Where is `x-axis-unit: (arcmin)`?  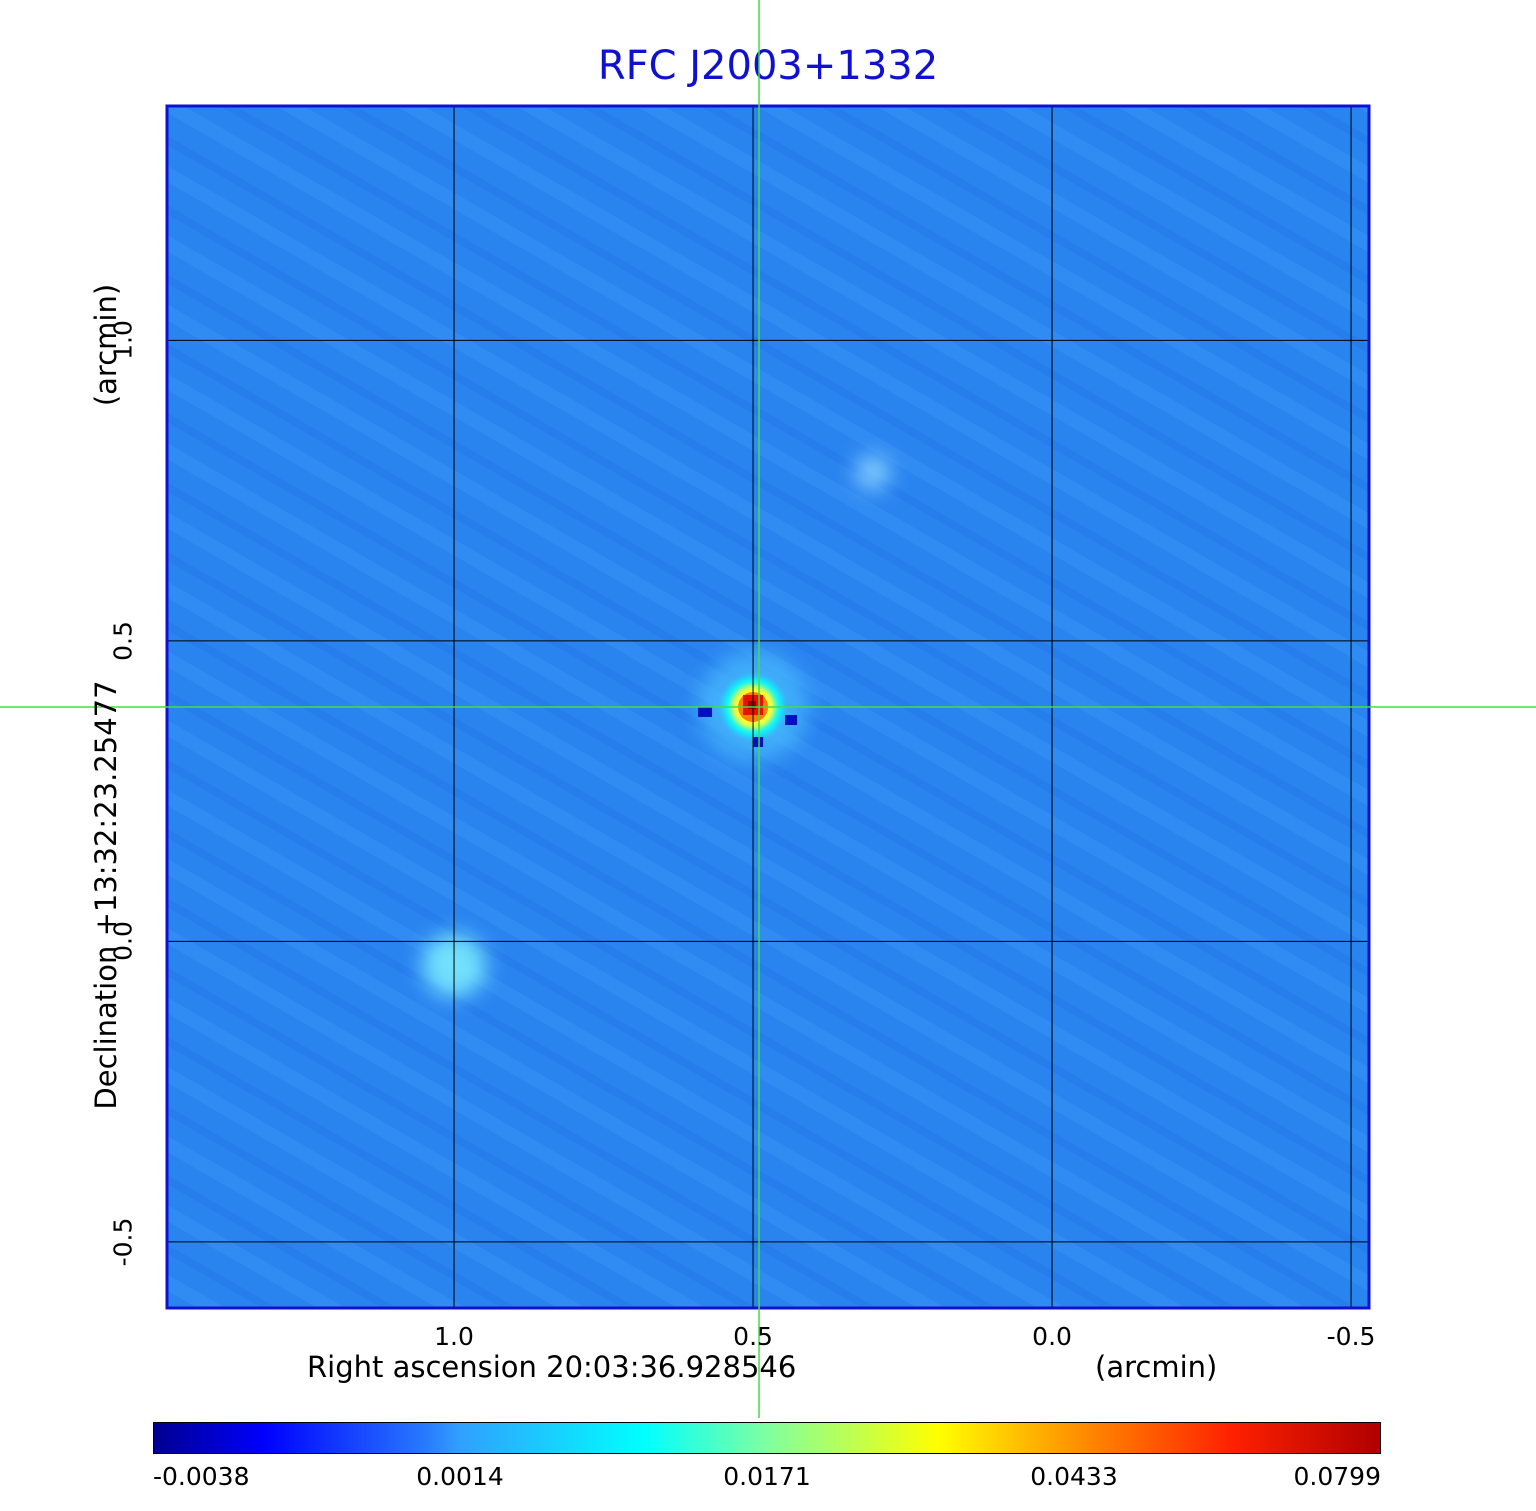
x-axis-unit: (arcmin) is located at coordinates (1156, 1367).